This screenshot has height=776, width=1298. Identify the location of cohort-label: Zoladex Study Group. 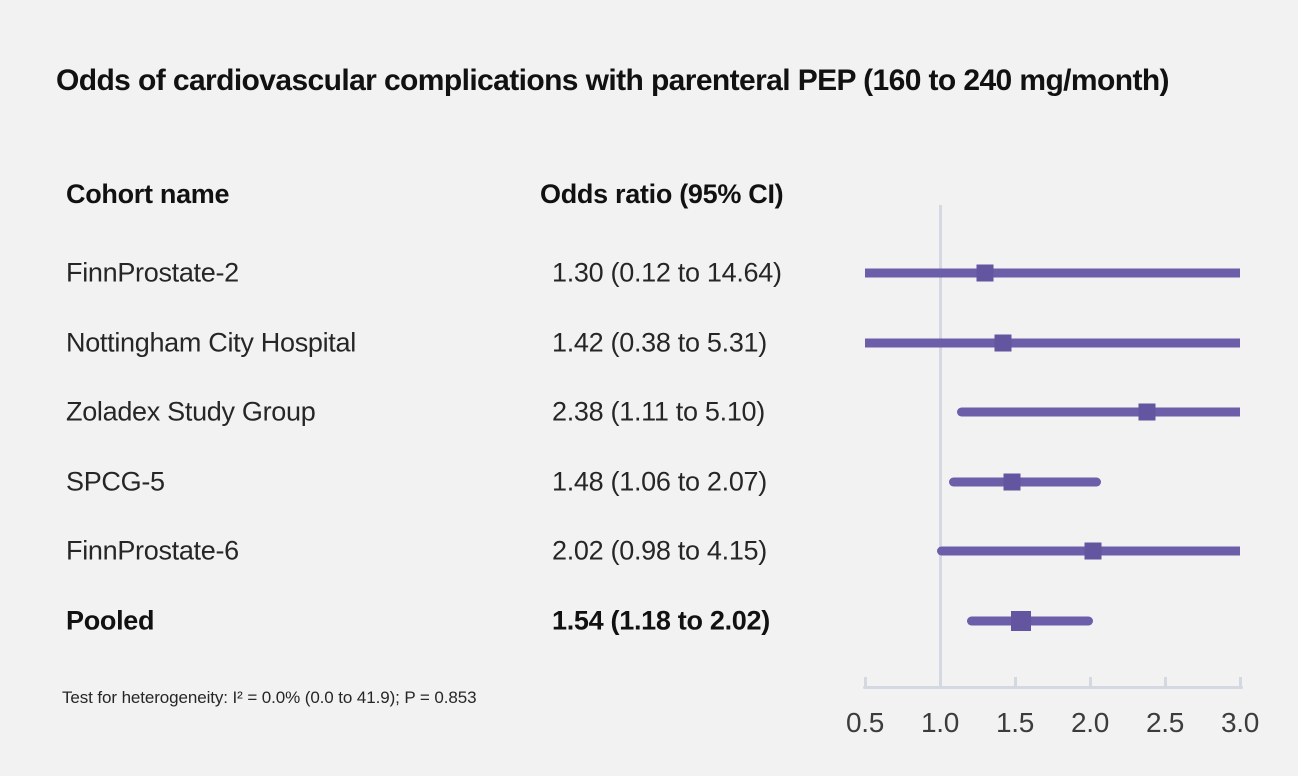
(191, 411).